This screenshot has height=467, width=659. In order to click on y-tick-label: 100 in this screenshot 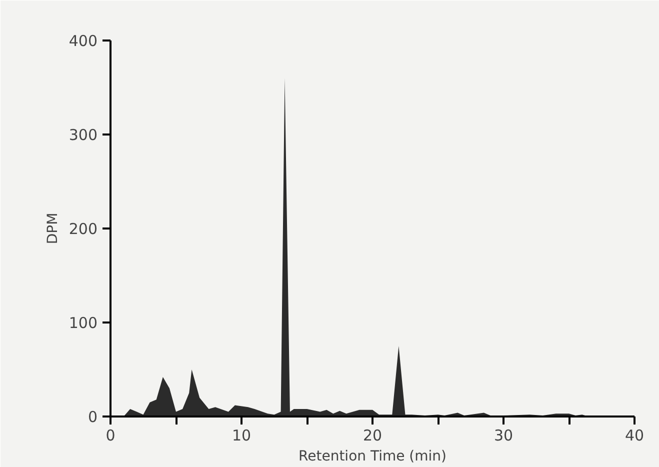, I will do `click(83, 323)`.